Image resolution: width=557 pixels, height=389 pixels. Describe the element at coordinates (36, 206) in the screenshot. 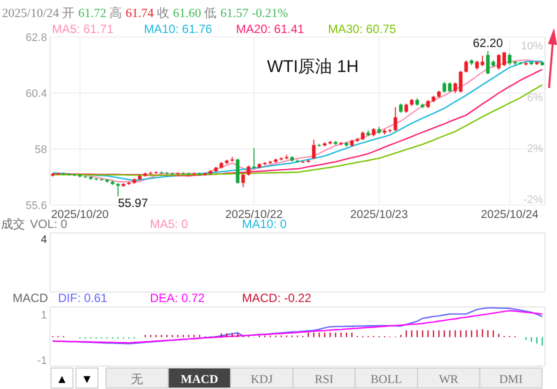

I see `y-tick-label: 55.6` at that location.